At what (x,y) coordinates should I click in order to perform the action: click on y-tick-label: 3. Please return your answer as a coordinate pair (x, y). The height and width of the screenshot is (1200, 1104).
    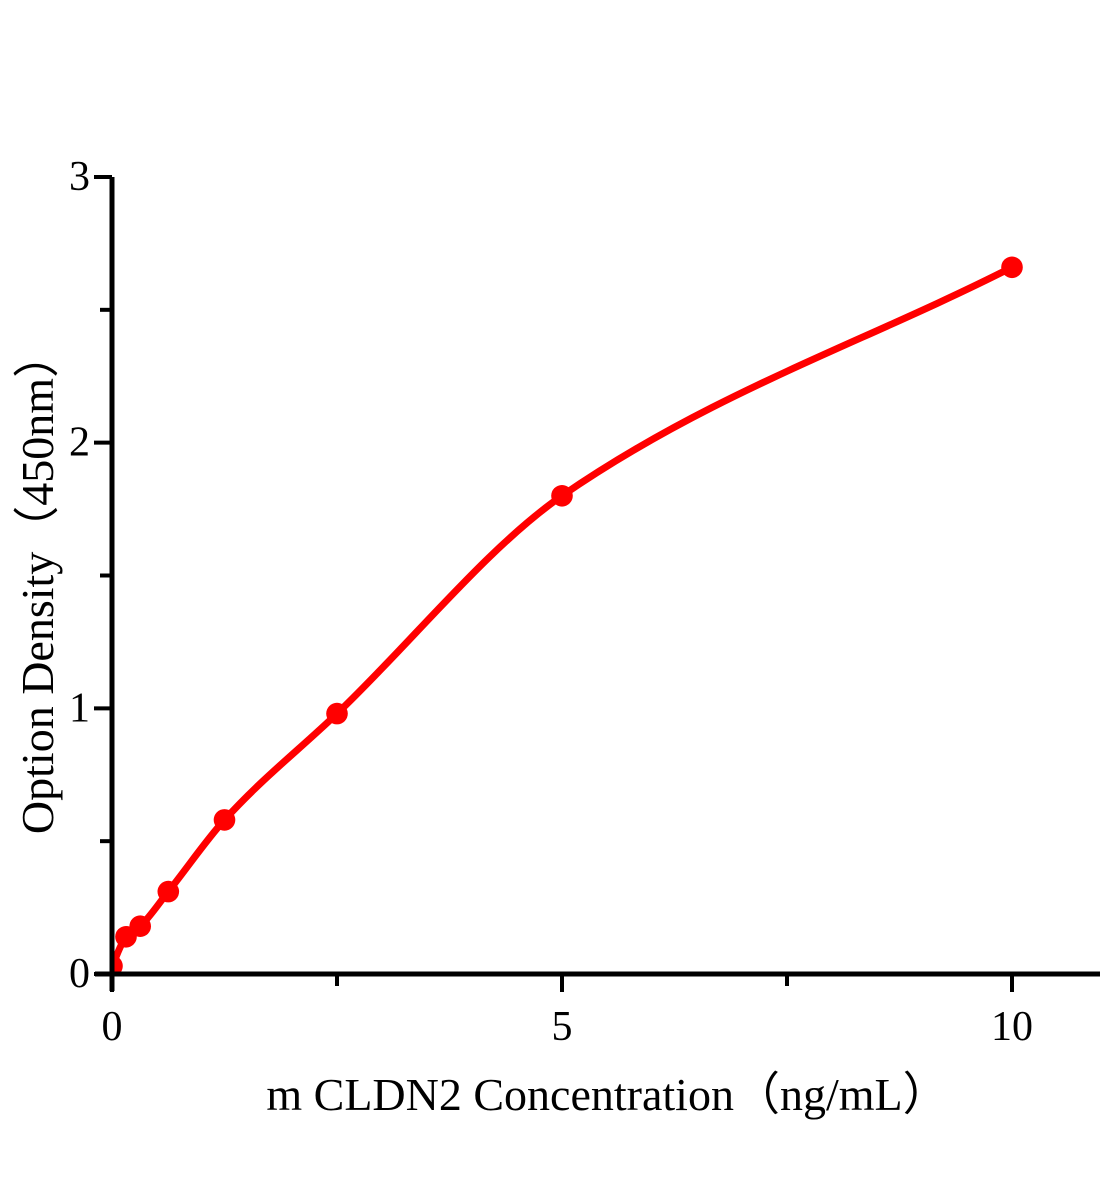
    Looking at the image, I should click on (79, 177).